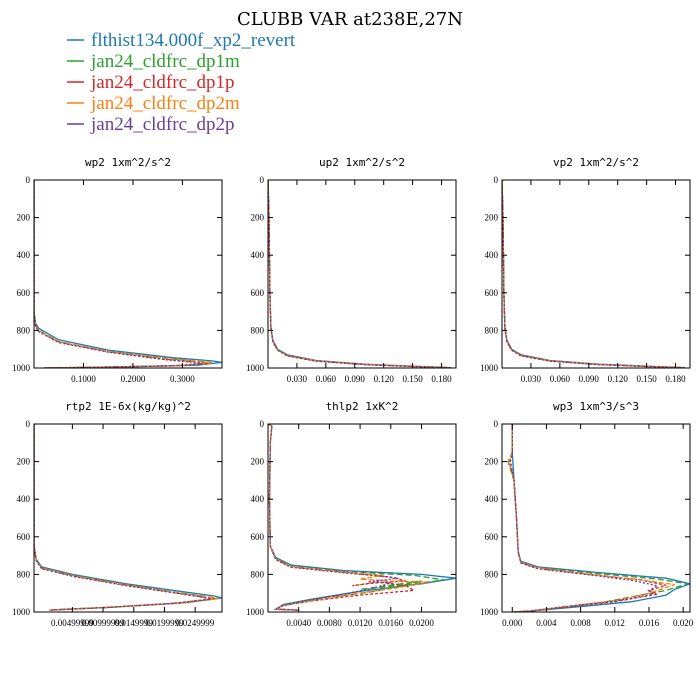 This screenshot has width=700, height=700. I want to click on panel-title: wp2 1xm^2/s^2, so click(128, 162).